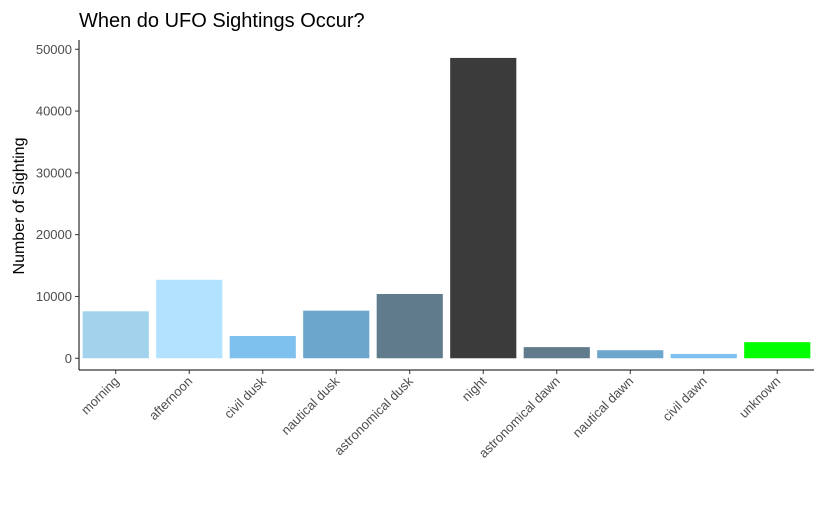  Describe the element at coordinates (189, 319) in the screenshot. I see `bar-afternoon` at that location.